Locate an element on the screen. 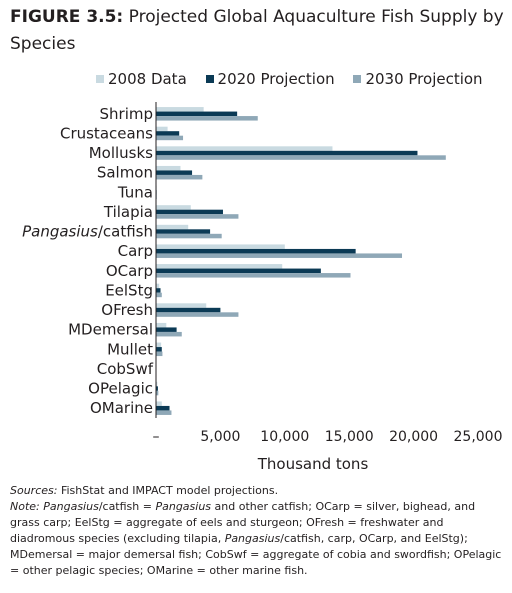  category-label: Mollusks is located at coordinates (121, 153).